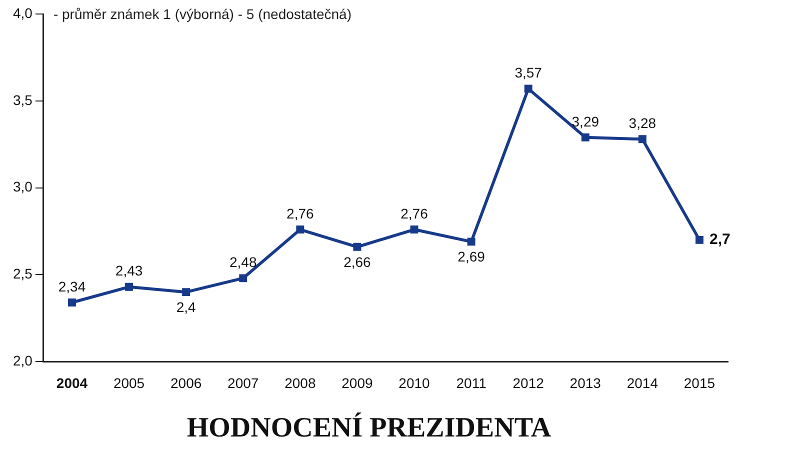 Image resolution: width=798 pixels, height=450 pixels. Describe the element at coordinates (528, 72) in the screenshot. I see `data-label: 3,57` at that location.